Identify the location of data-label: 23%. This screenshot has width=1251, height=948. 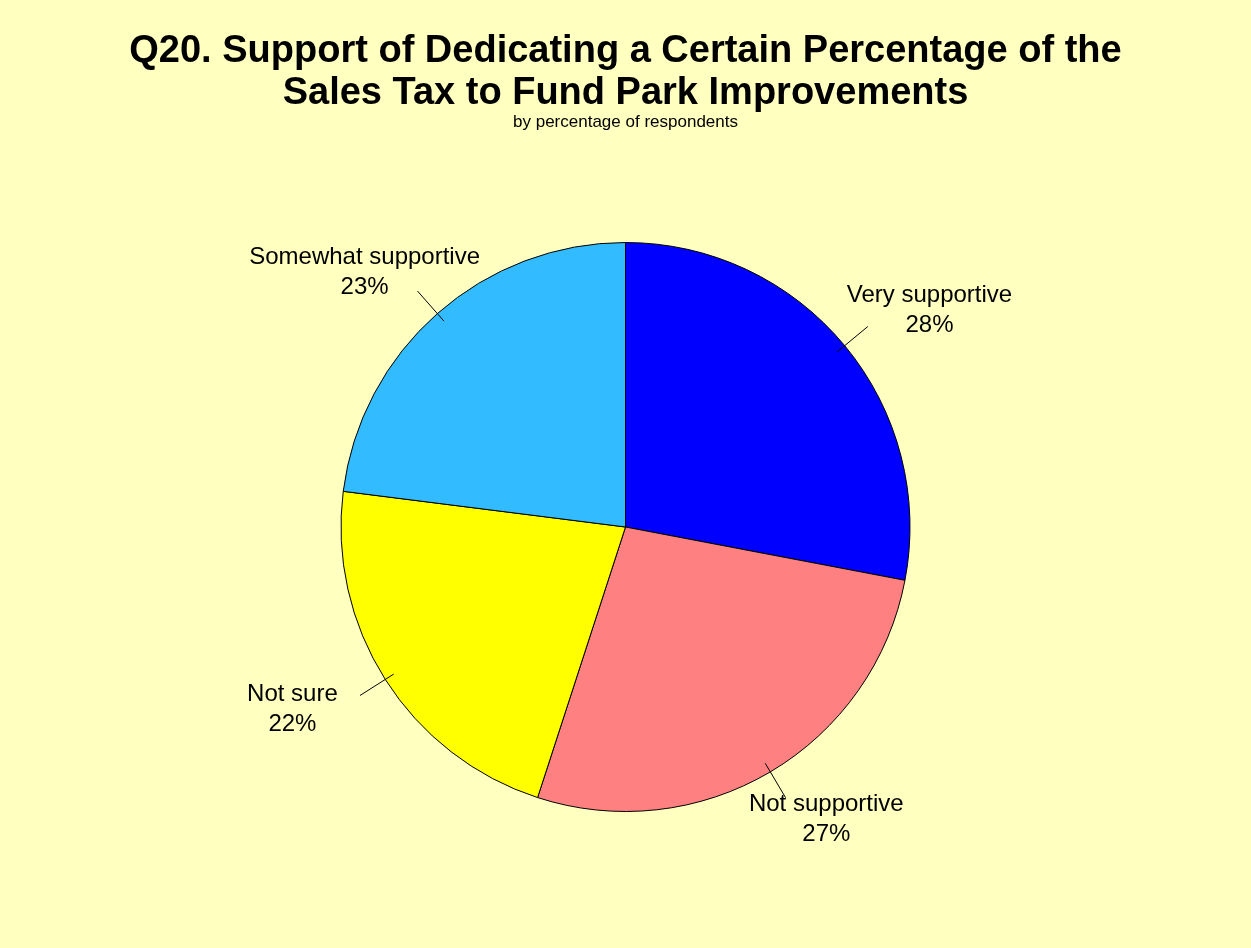
(364, 285).